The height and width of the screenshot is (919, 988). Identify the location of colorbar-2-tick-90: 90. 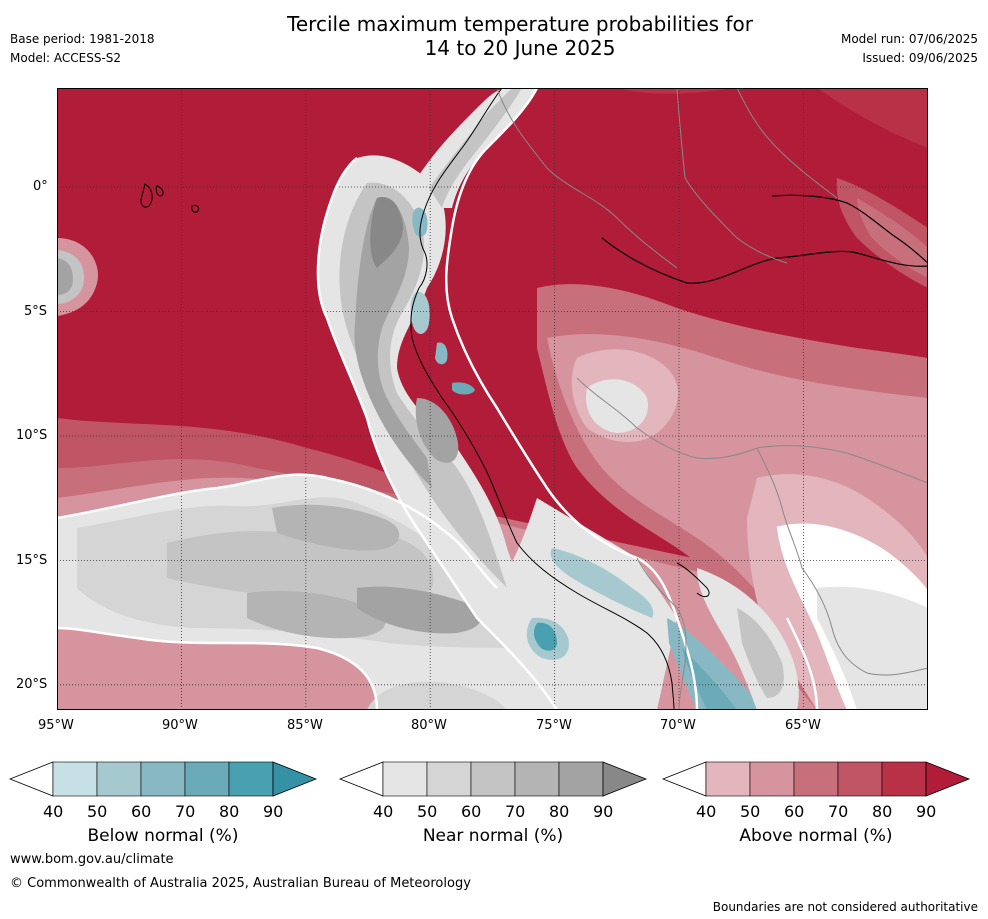
(926, 811).